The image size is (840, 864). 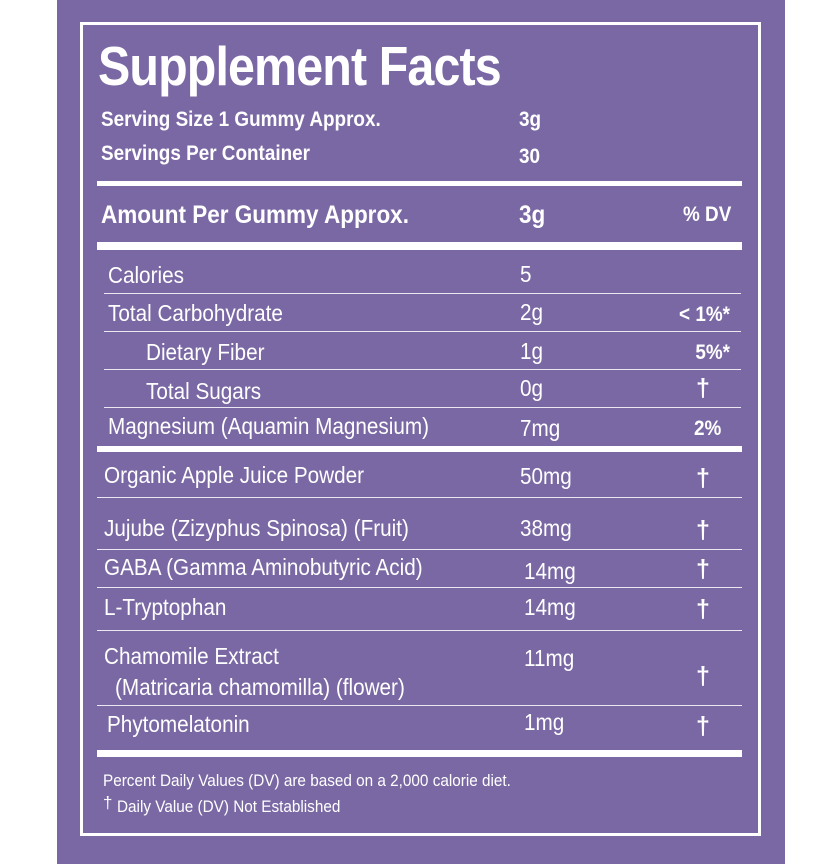 I want to click on nutrient-name: Total Sugars, so click(x=204, y=391).